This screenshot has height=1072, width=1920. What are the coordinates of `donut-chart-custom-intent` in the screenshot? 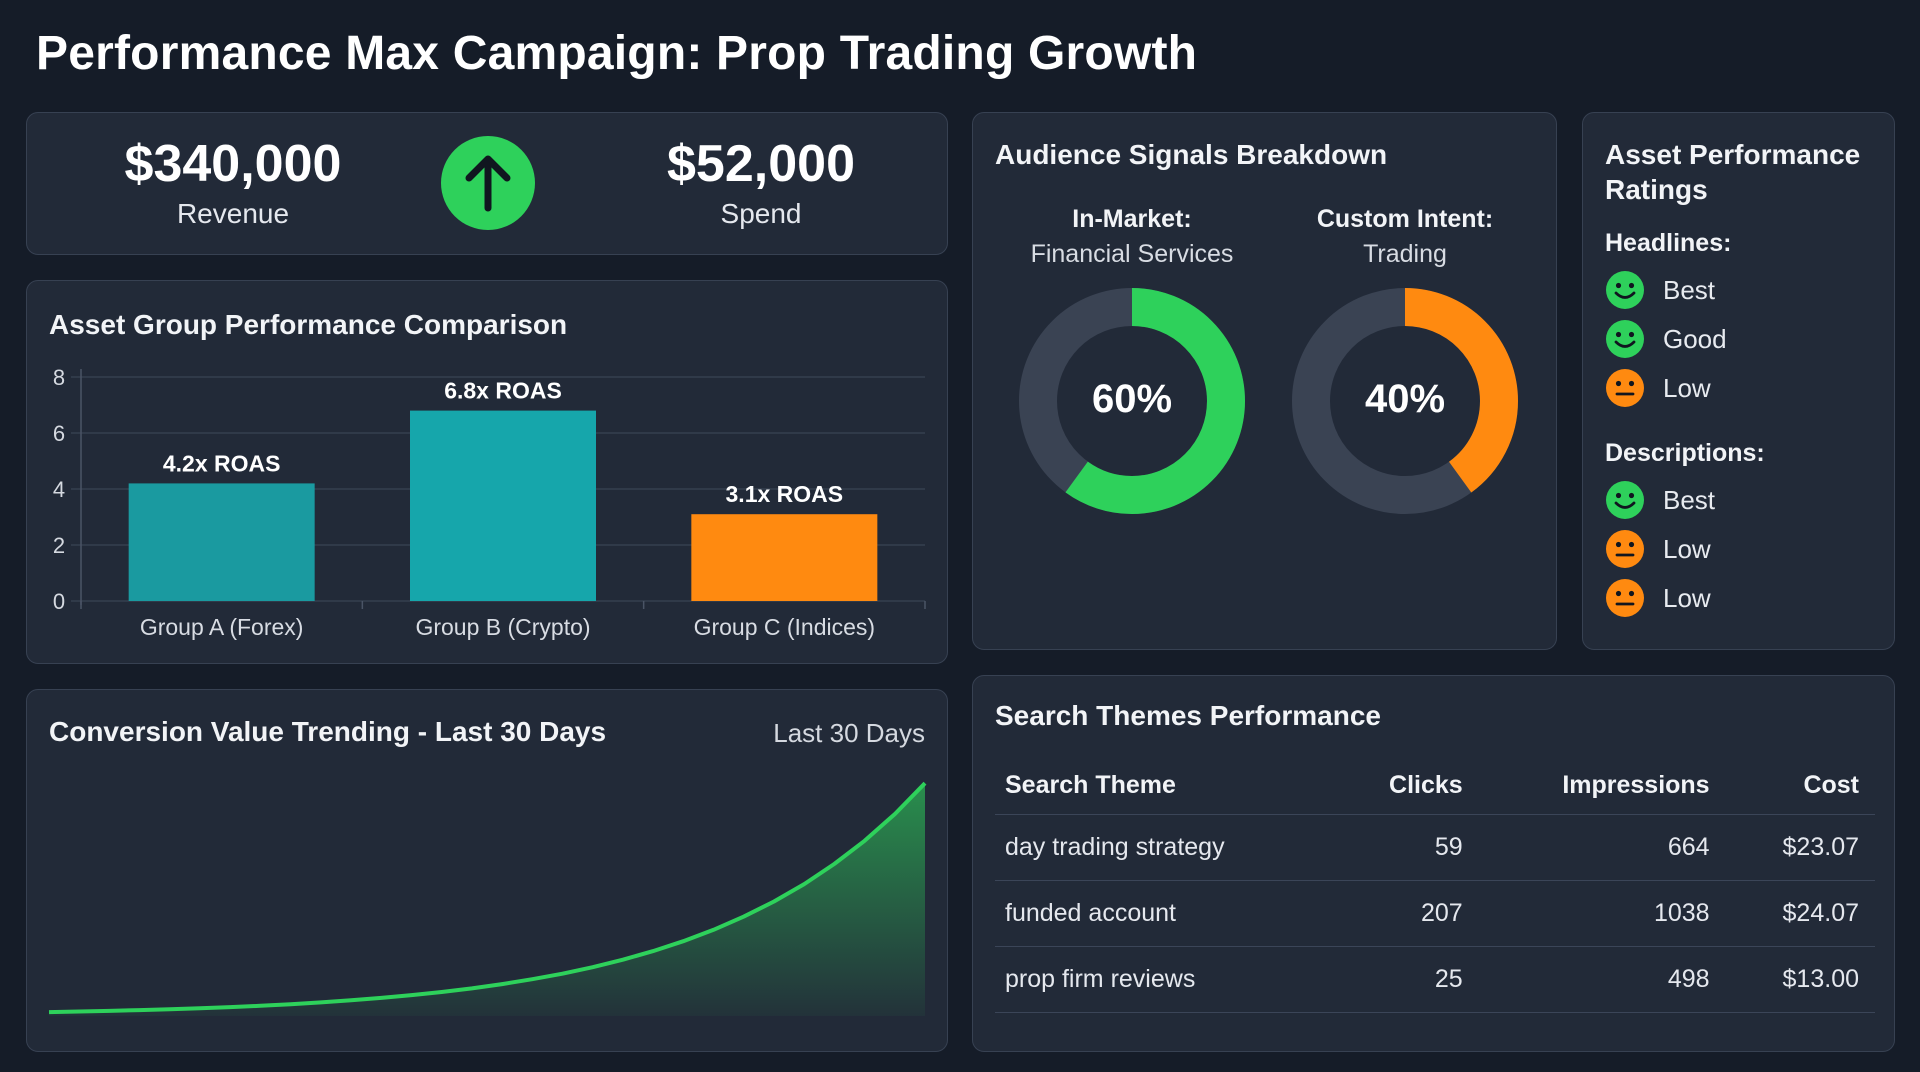 It's located at (1405, 401).